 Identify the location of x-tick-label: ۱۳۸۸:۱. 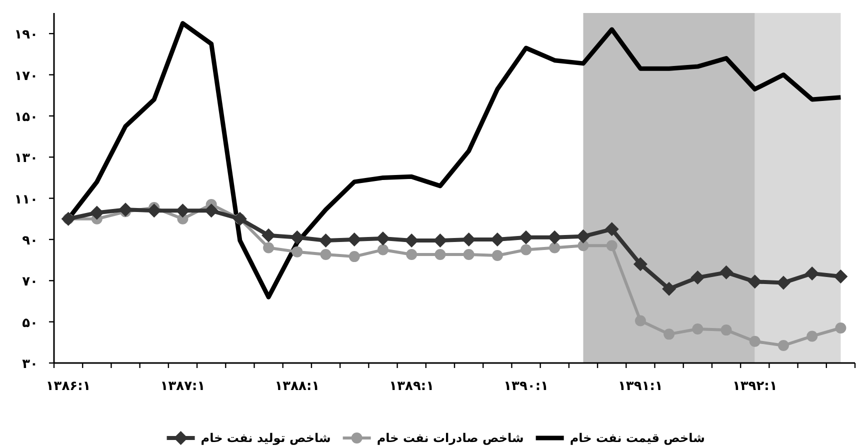
(297, 386).